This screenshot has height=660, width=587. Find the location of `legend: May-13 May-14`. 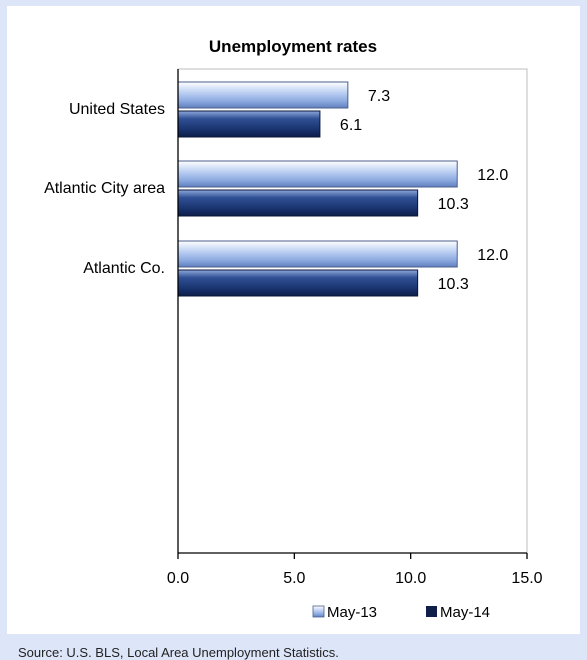

legend: May-13 May-14 is located at coordinates (401, 612).